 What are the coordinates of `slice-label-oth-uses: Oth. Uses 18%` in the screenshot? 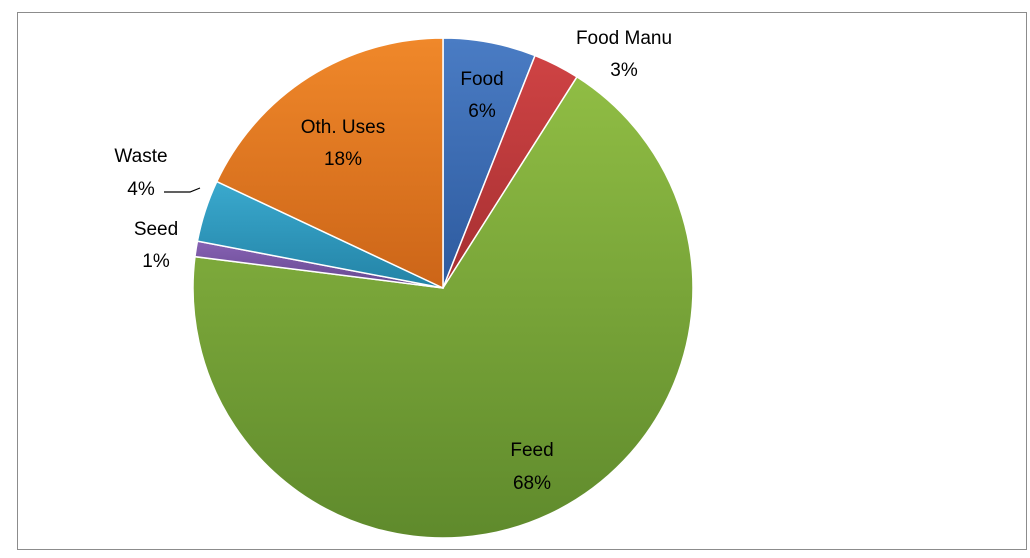 It's located at (343, 143).